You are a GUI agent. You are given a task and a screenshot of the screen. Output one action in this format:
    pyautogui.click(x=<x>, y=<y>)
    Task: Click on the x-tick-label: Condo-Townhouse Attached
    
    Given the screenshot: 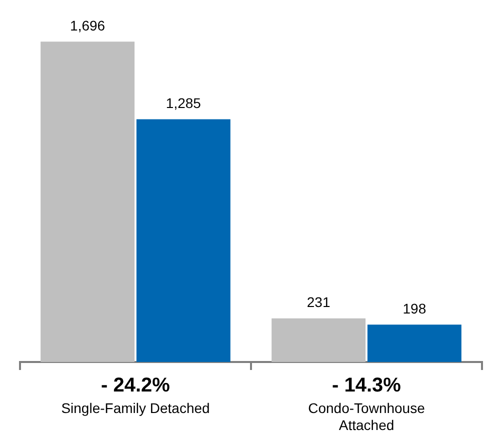 What is the action you would take?
    pyautogui.click(x=367, y=416)
    